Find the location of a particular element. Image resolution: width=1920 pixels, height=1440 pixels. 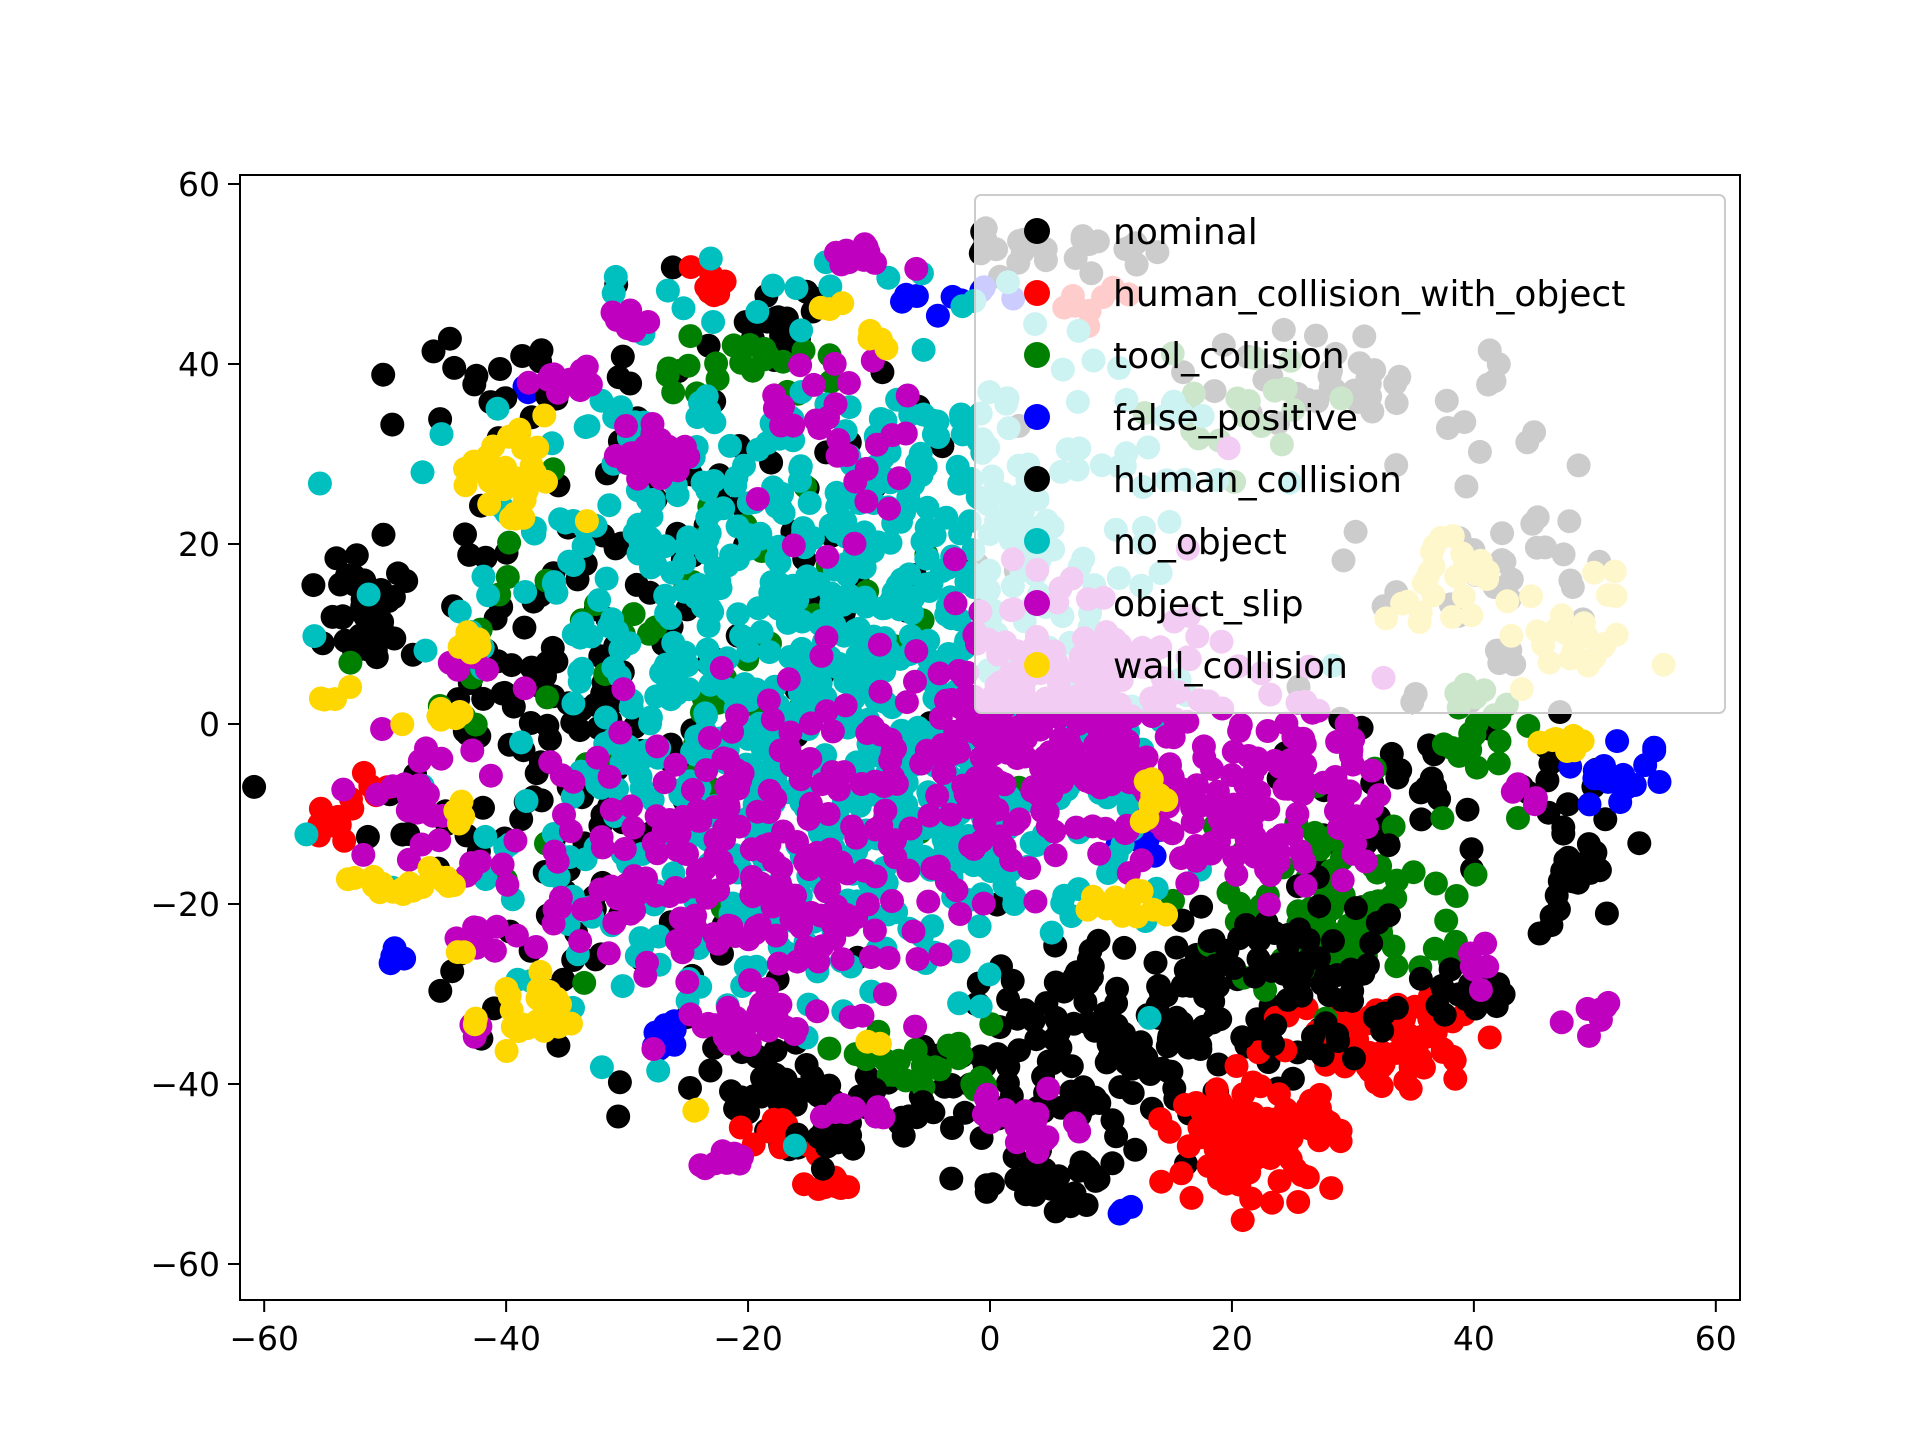

y-tick-label: −60 is located at coordinates (185, 1264).